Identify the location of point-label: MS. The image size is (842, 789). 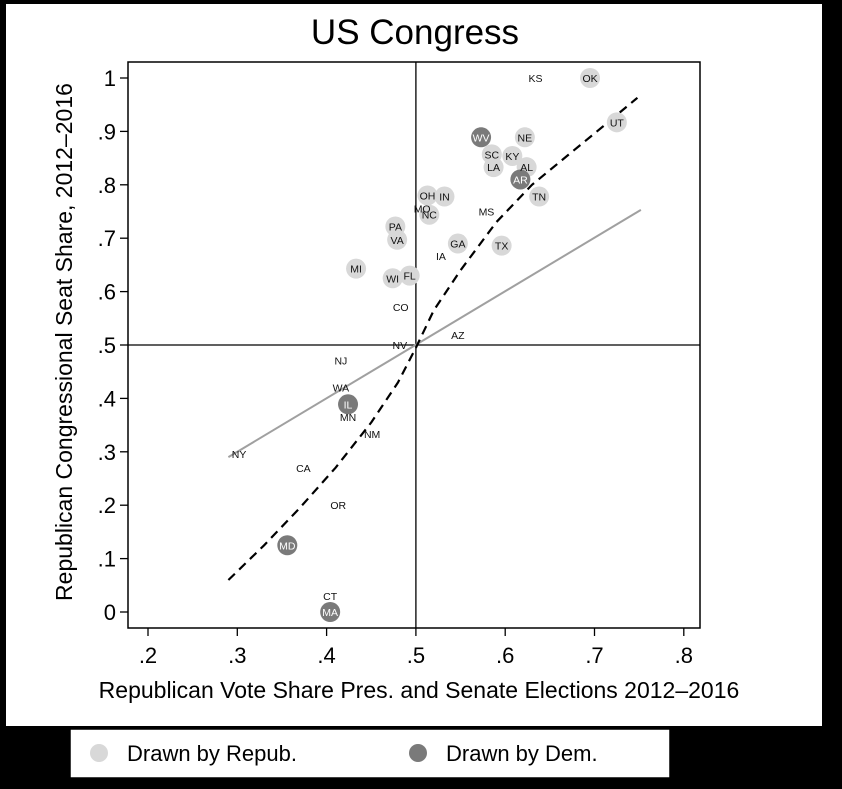
(487, 213).